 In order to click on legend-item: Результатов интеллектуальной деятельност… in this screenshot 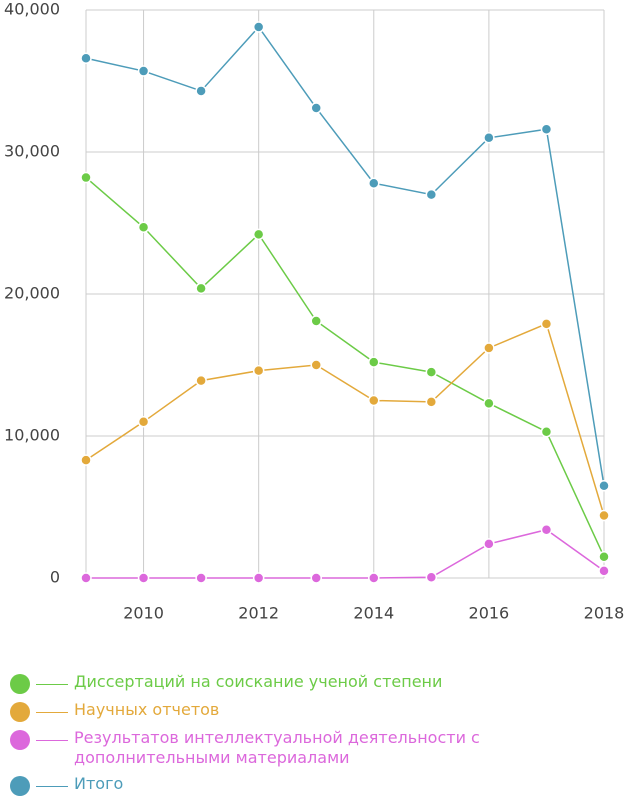, I will do `click(290, 748)`.